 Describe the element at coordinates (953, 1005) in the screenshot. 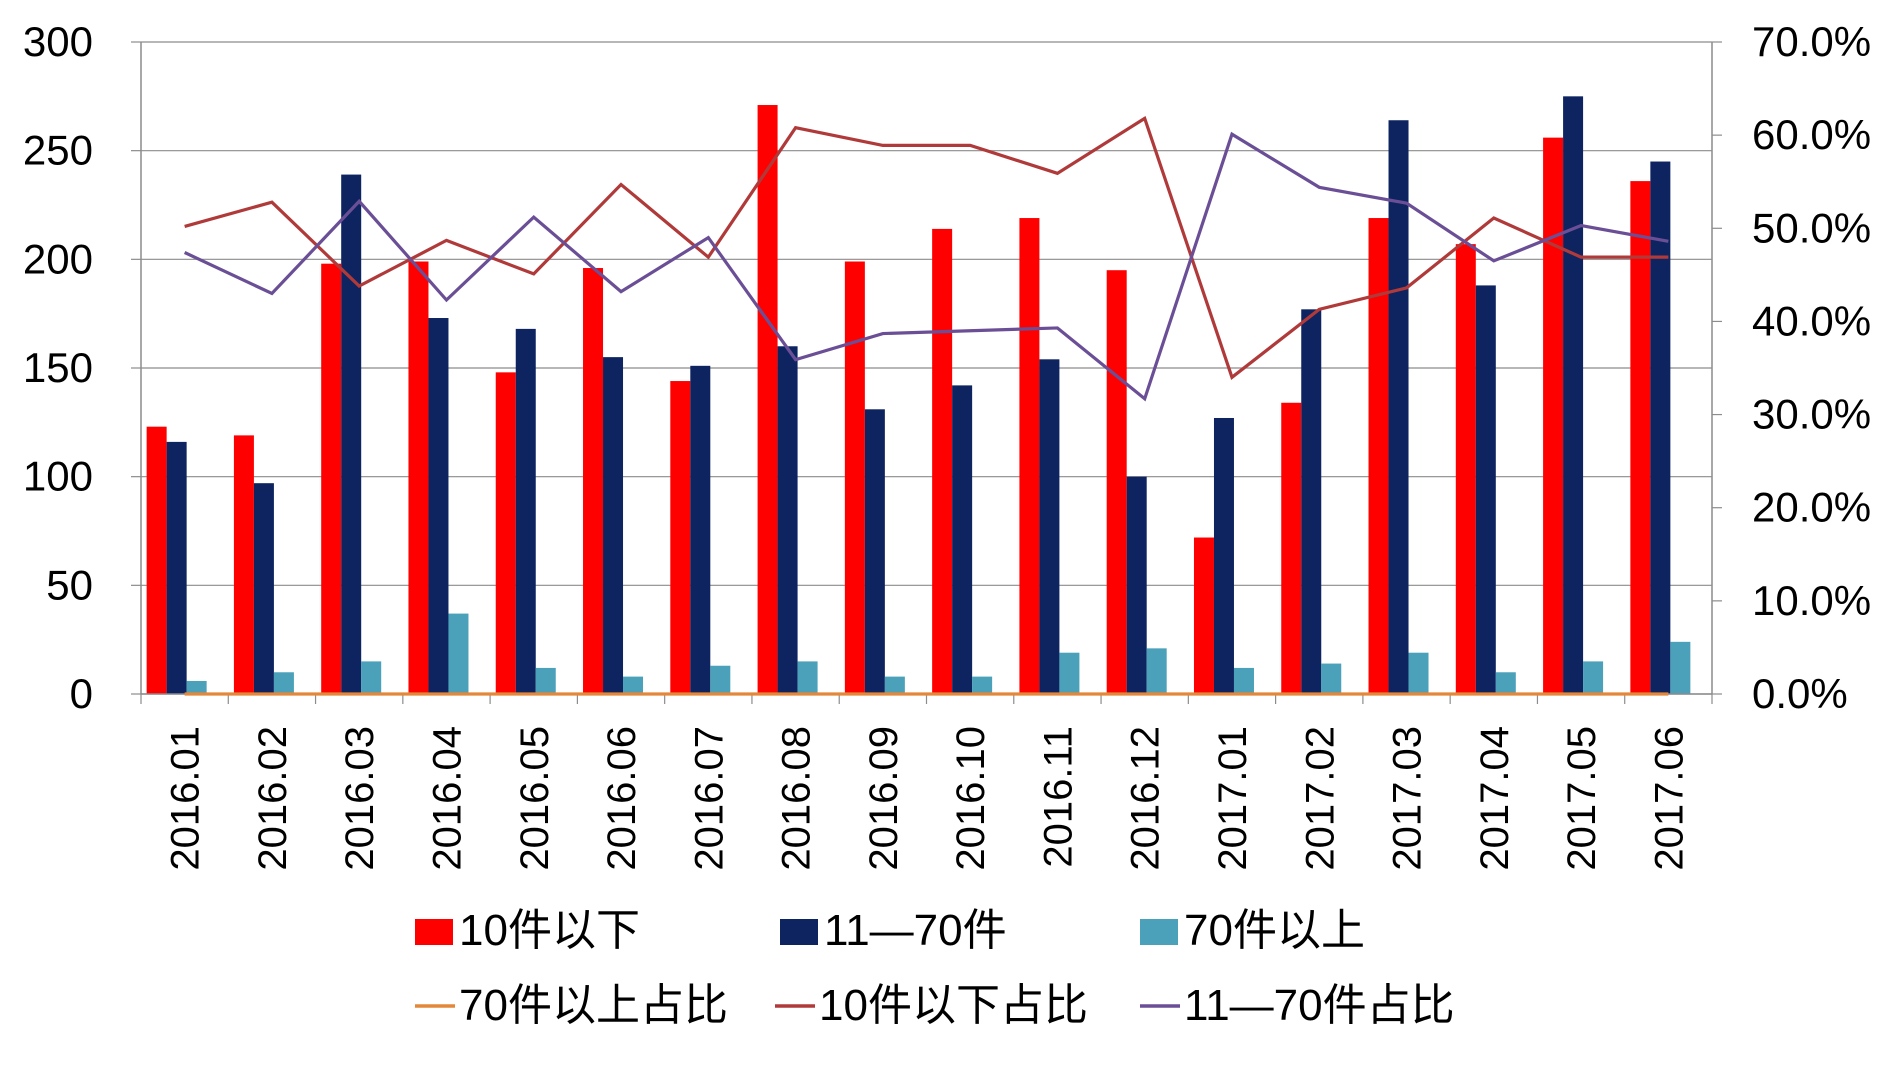

I see `legend-label: 10件以下占比` at that location.